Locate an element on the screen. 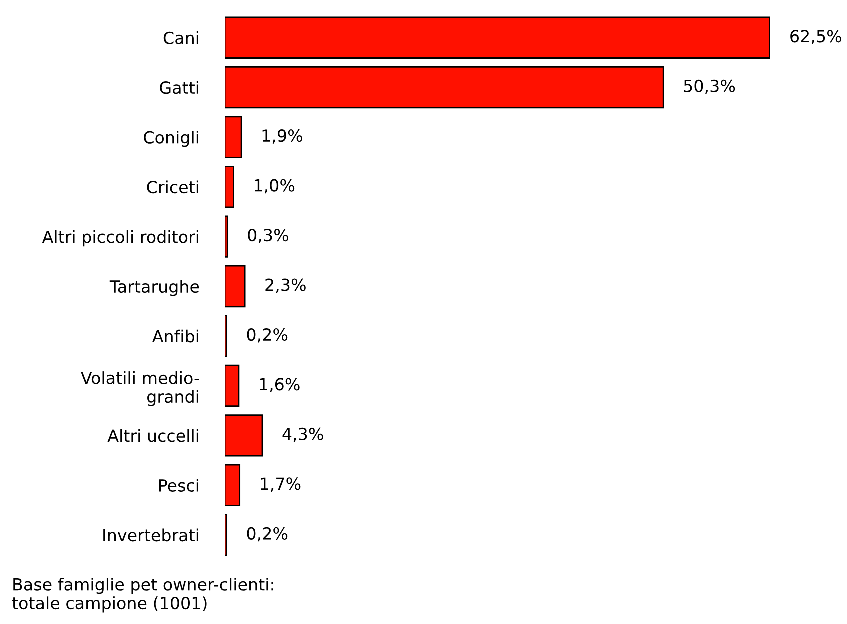  data-label: 50,3% is located at coordinates (710, 87).